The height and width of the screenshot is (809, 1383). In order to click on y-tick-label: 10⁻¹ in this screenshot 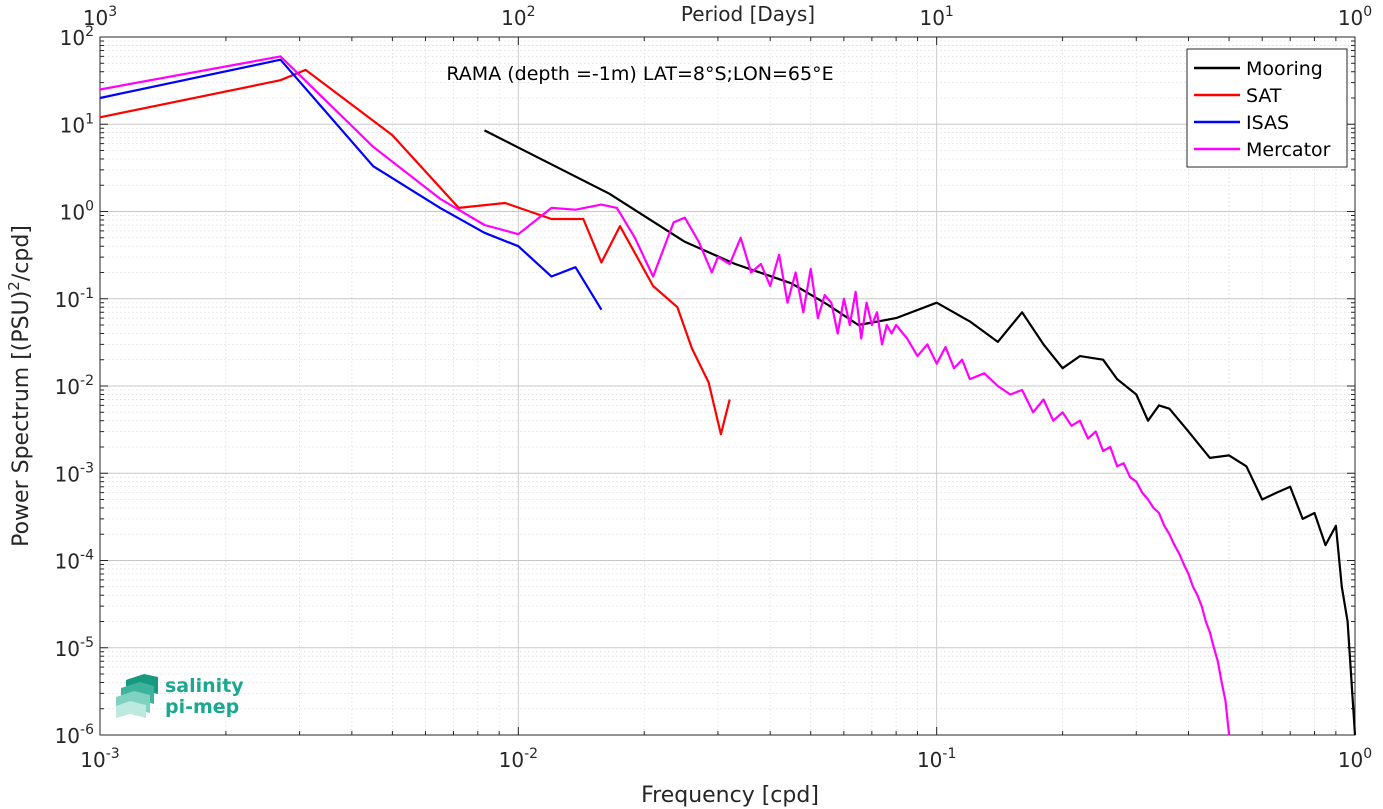, I will do `click(74, 299)`.